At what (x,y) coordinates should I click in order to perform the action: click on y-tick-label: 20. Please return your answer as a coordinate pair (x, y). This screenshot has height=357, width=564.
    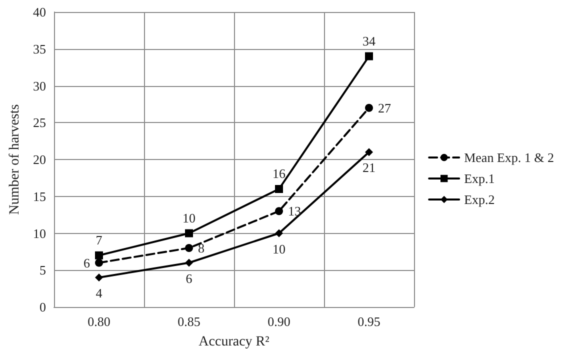
    Looking at the image, I should click on (39, 159).